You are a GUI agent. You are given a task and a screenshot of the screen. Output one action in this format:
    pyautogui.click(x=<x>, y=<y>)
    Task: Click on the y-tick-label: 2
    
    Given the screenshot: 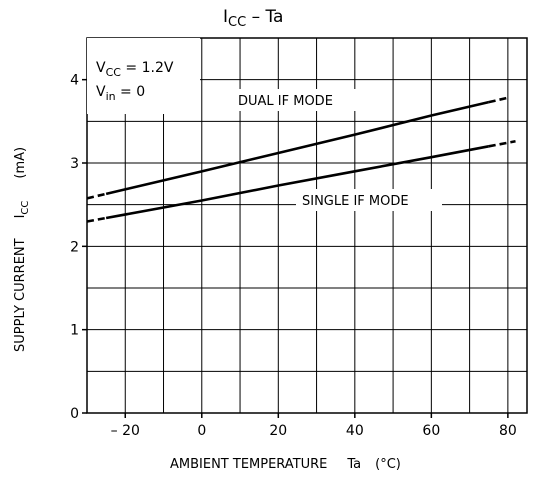 What is the action you would take?
    pyautogui.click(x=74, y=247)
    